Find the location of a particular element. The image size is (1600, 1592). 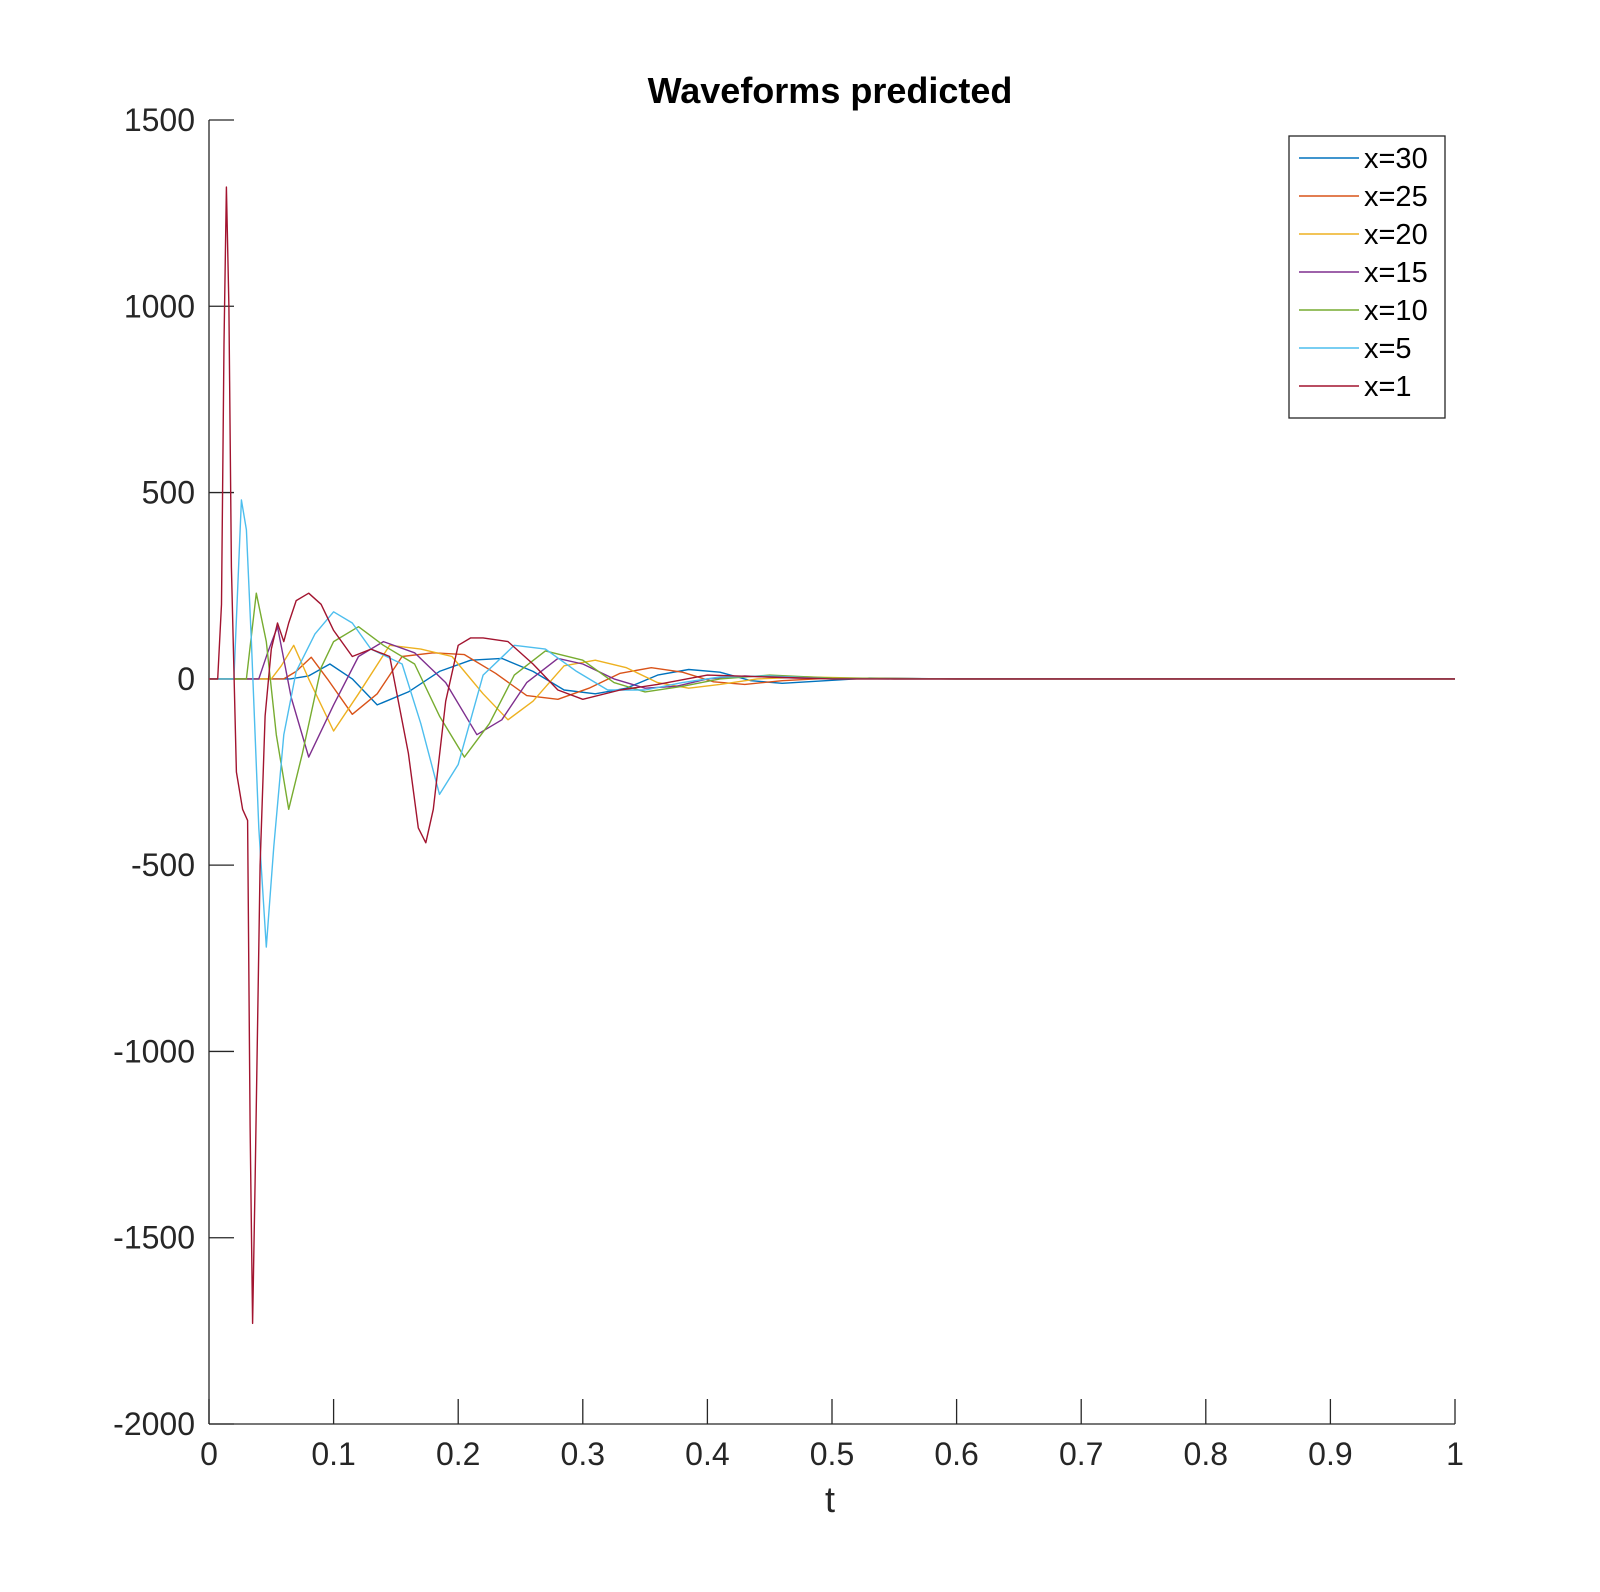

y-tick-label: 0 is located at coordinates (186, 679).